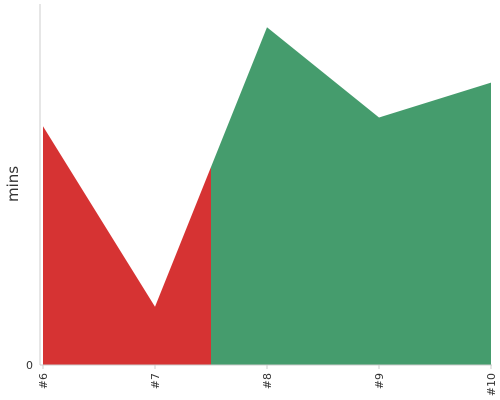 The width and height of the screenshot is (500, 400). What do you see at coordinates (43, 381) in the screenshot?
I see `x-tick-label: #6` at bounding box center [43, 381].